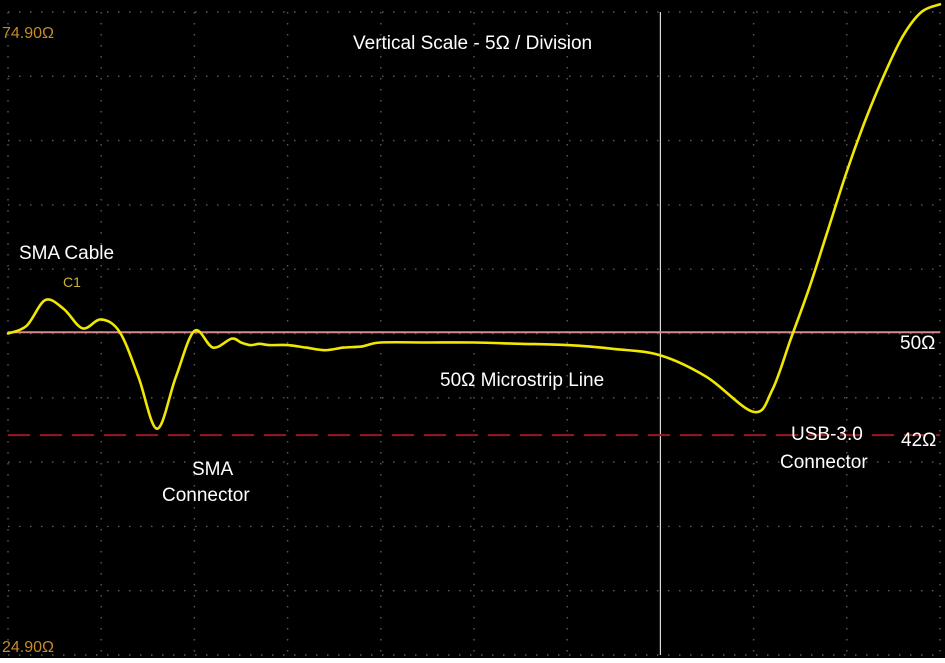 The width and height of the screenshot is (945, 663). Describe the element at coordinates (522, 380) in the screenshot. I see `annotation-microstrip: 50Ω Microstrip Line` at that location.